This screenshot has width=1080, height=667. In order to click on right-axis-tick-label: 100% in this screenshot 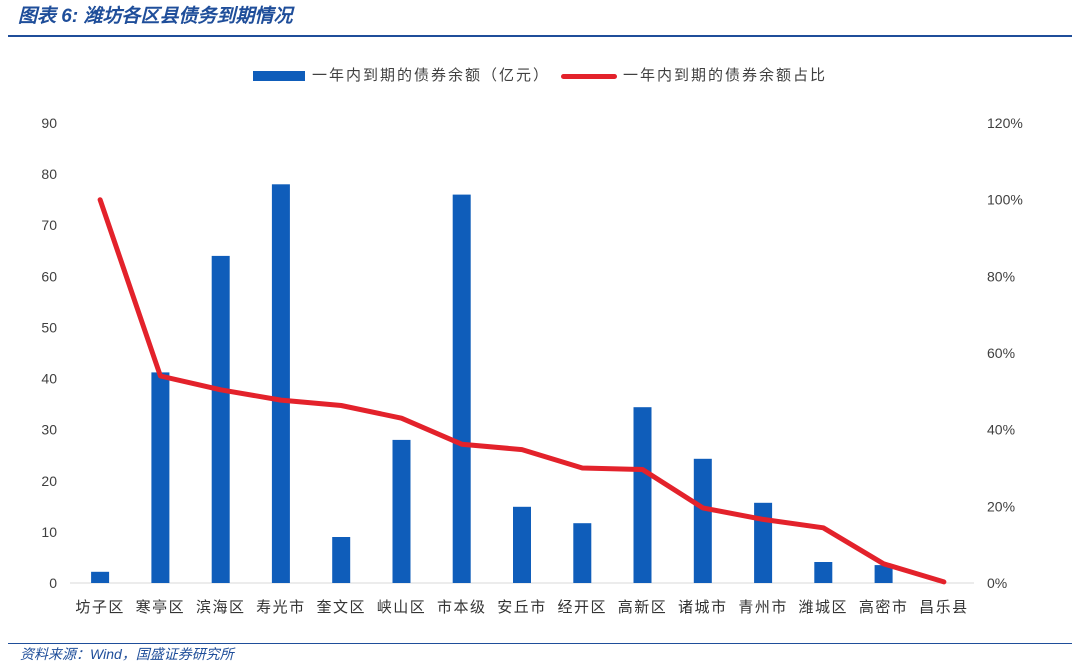, I will do `click(1005, 200)`.